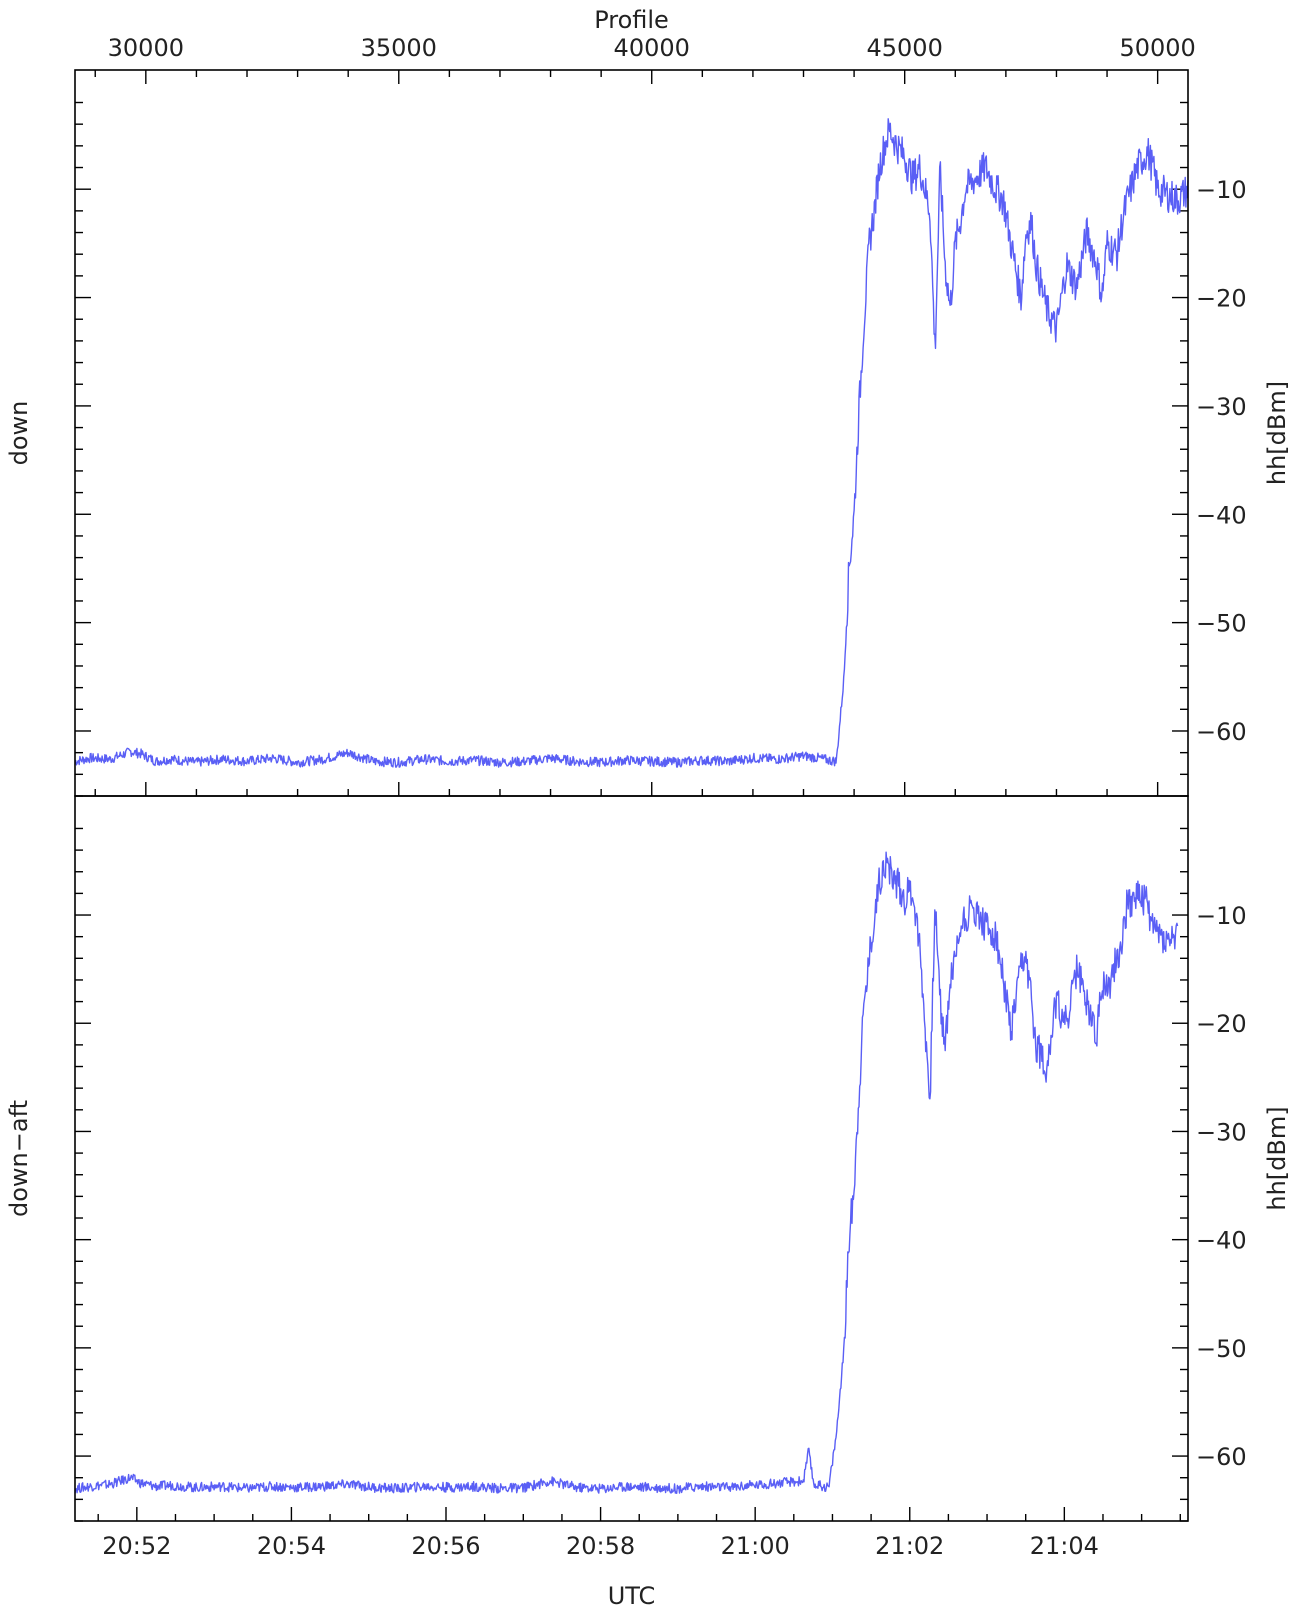  Describe the element at coordinates (1157, 48) in the screenshot. I see `top-tick-label: 50000` at that location.